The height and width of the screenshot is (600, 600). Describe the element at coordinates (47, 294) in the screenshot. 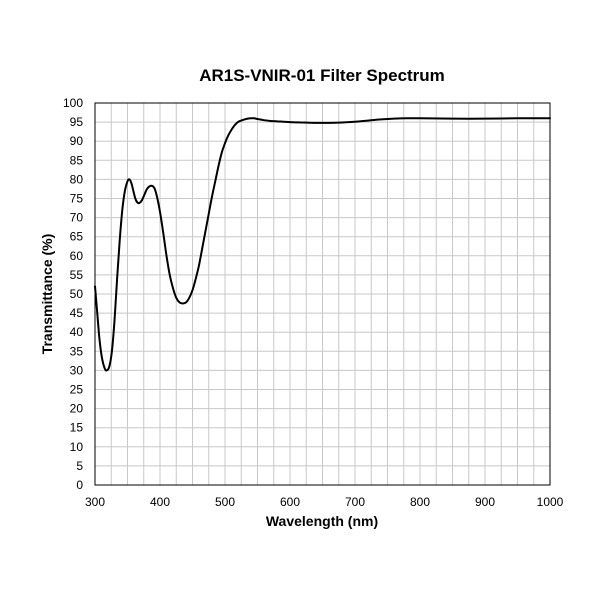

I see `y-axis-title: Transmittance (%)` at that location.